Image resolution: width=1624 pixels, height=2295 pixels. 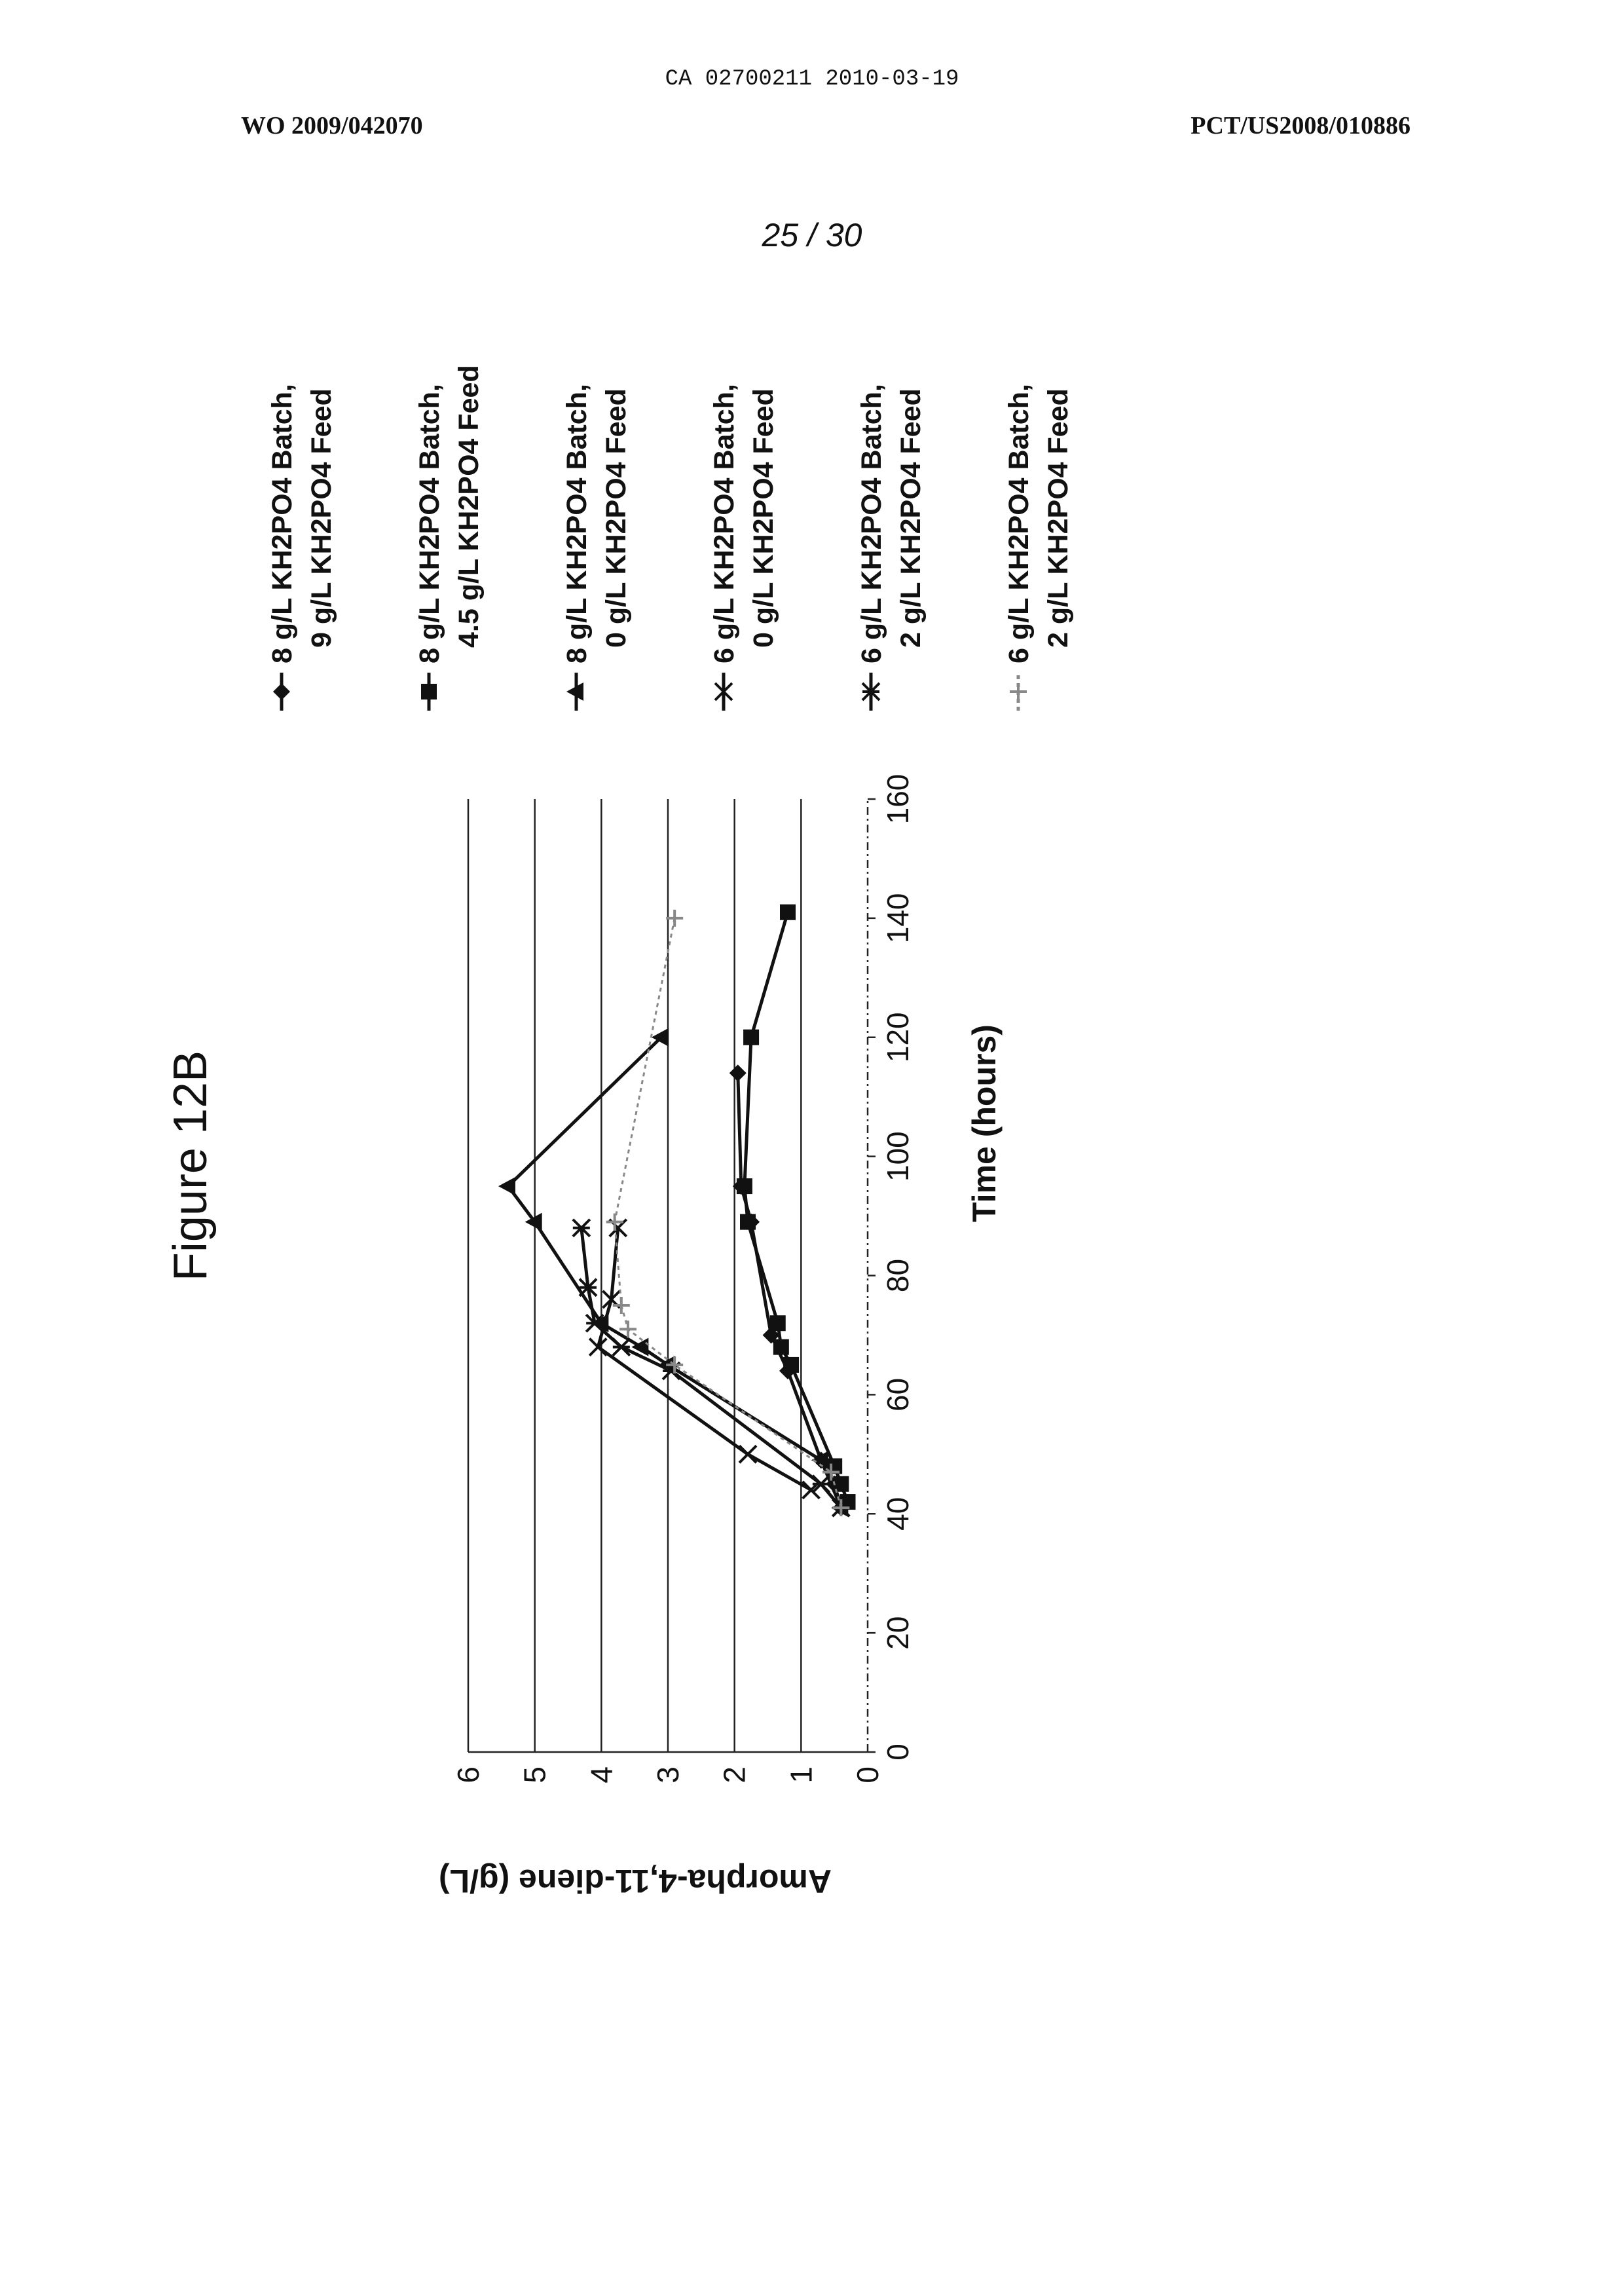 What do you see at coordinates (724, 523) in the screenshot?
I see `legend-label-3-0: 6 g/L KH2PO4 Batch,` at bounding box center [724, 523].